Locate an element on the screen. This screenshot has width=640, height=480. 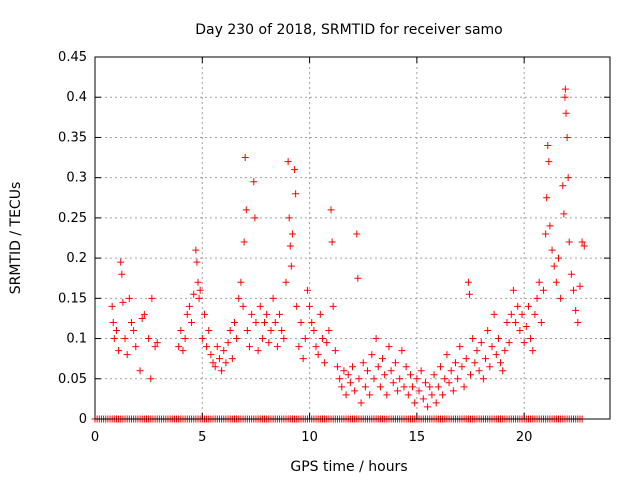
x-tick-label: 20 is located at coordinates (524, 437).